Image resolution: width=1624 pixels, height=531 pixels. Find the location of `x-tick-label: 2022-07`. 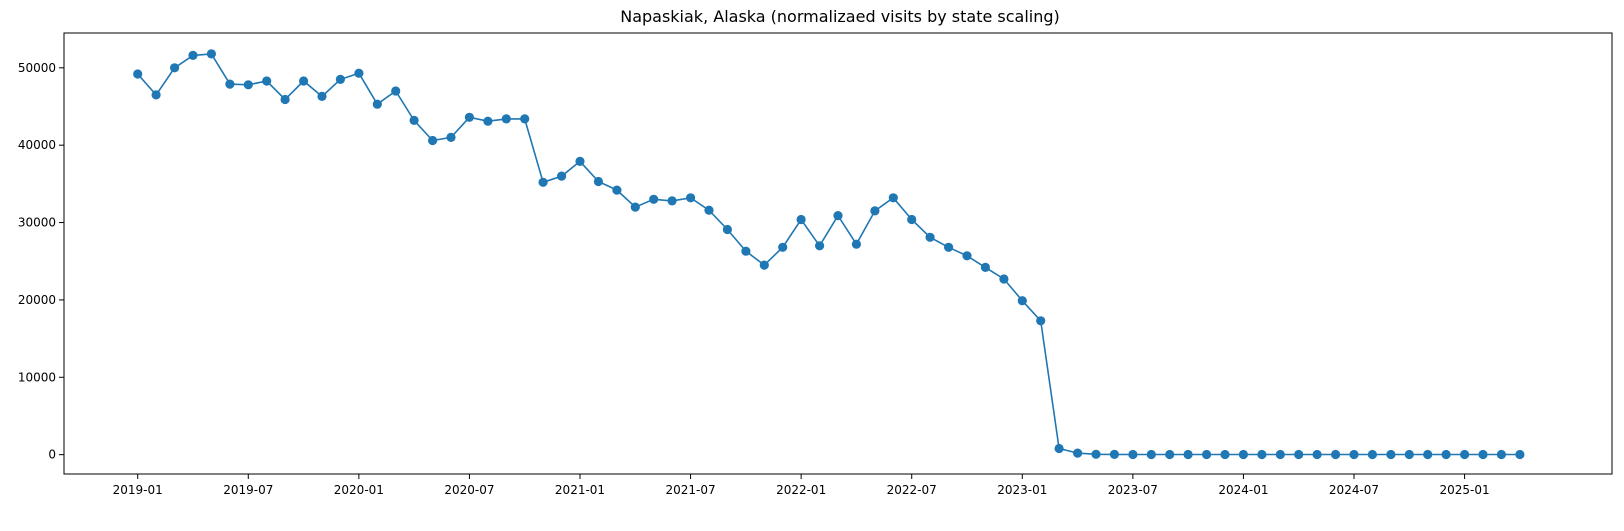

x-tick-label: 2022-07 is located at coordinates (912, 490).